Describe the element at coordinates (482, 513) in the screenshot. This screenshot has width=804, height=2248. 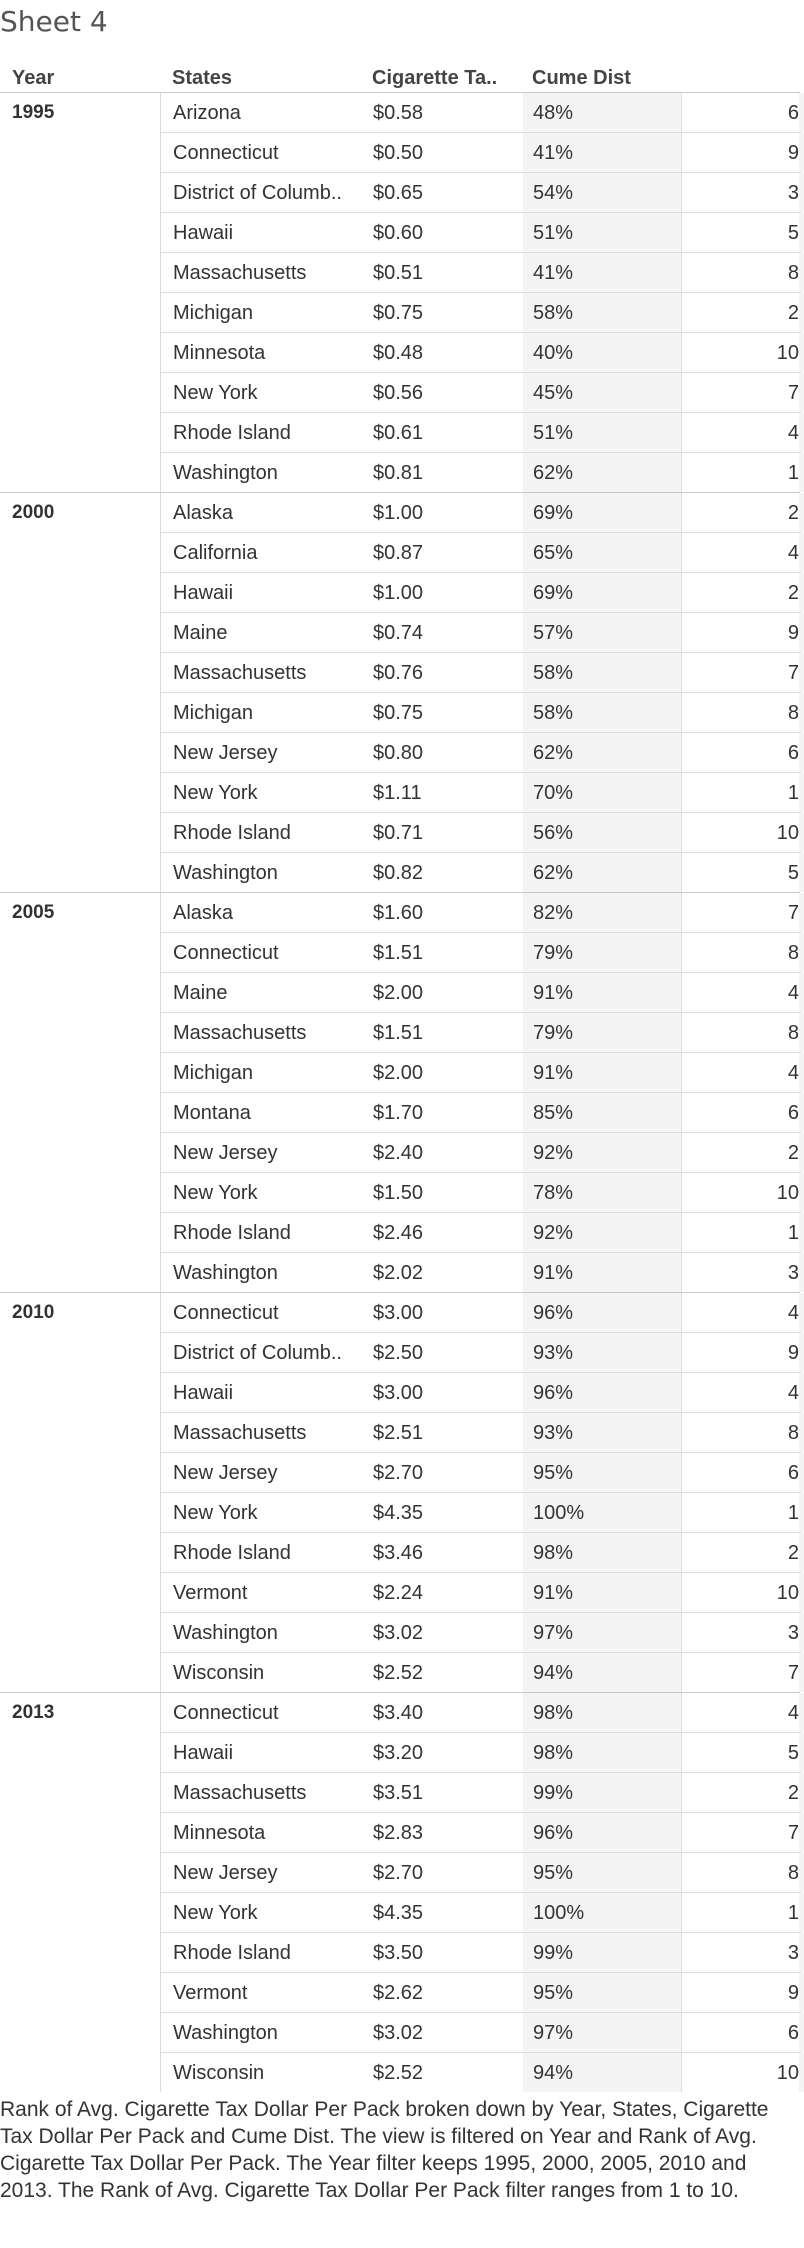
I see `table-row: Alaska $1.00 69% 2` at that location.